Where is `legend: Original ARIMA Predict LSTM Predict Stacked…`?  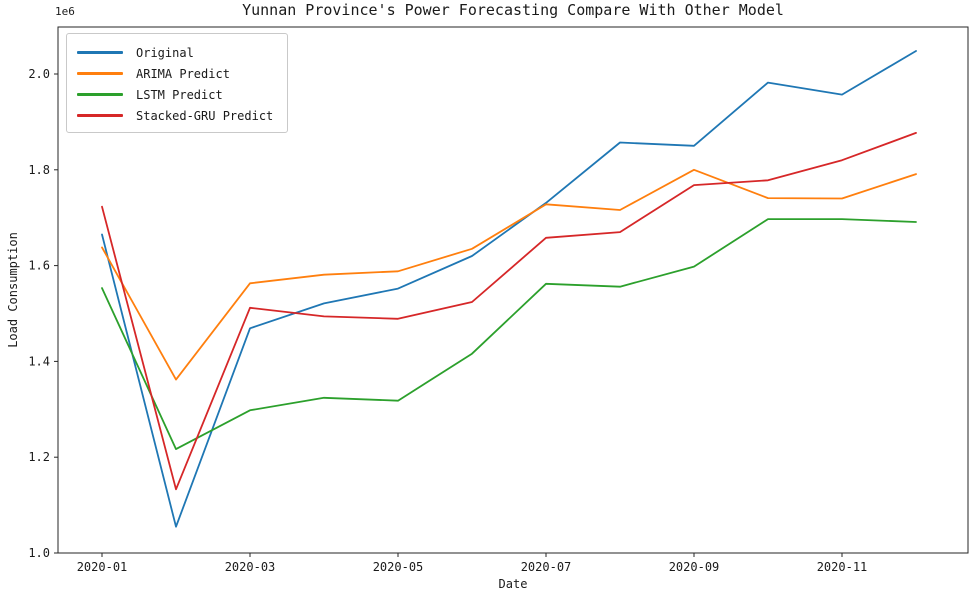
legend: Original ARIMA Predict LSTM Predict Stacked… is located at coordinates (177, 83).